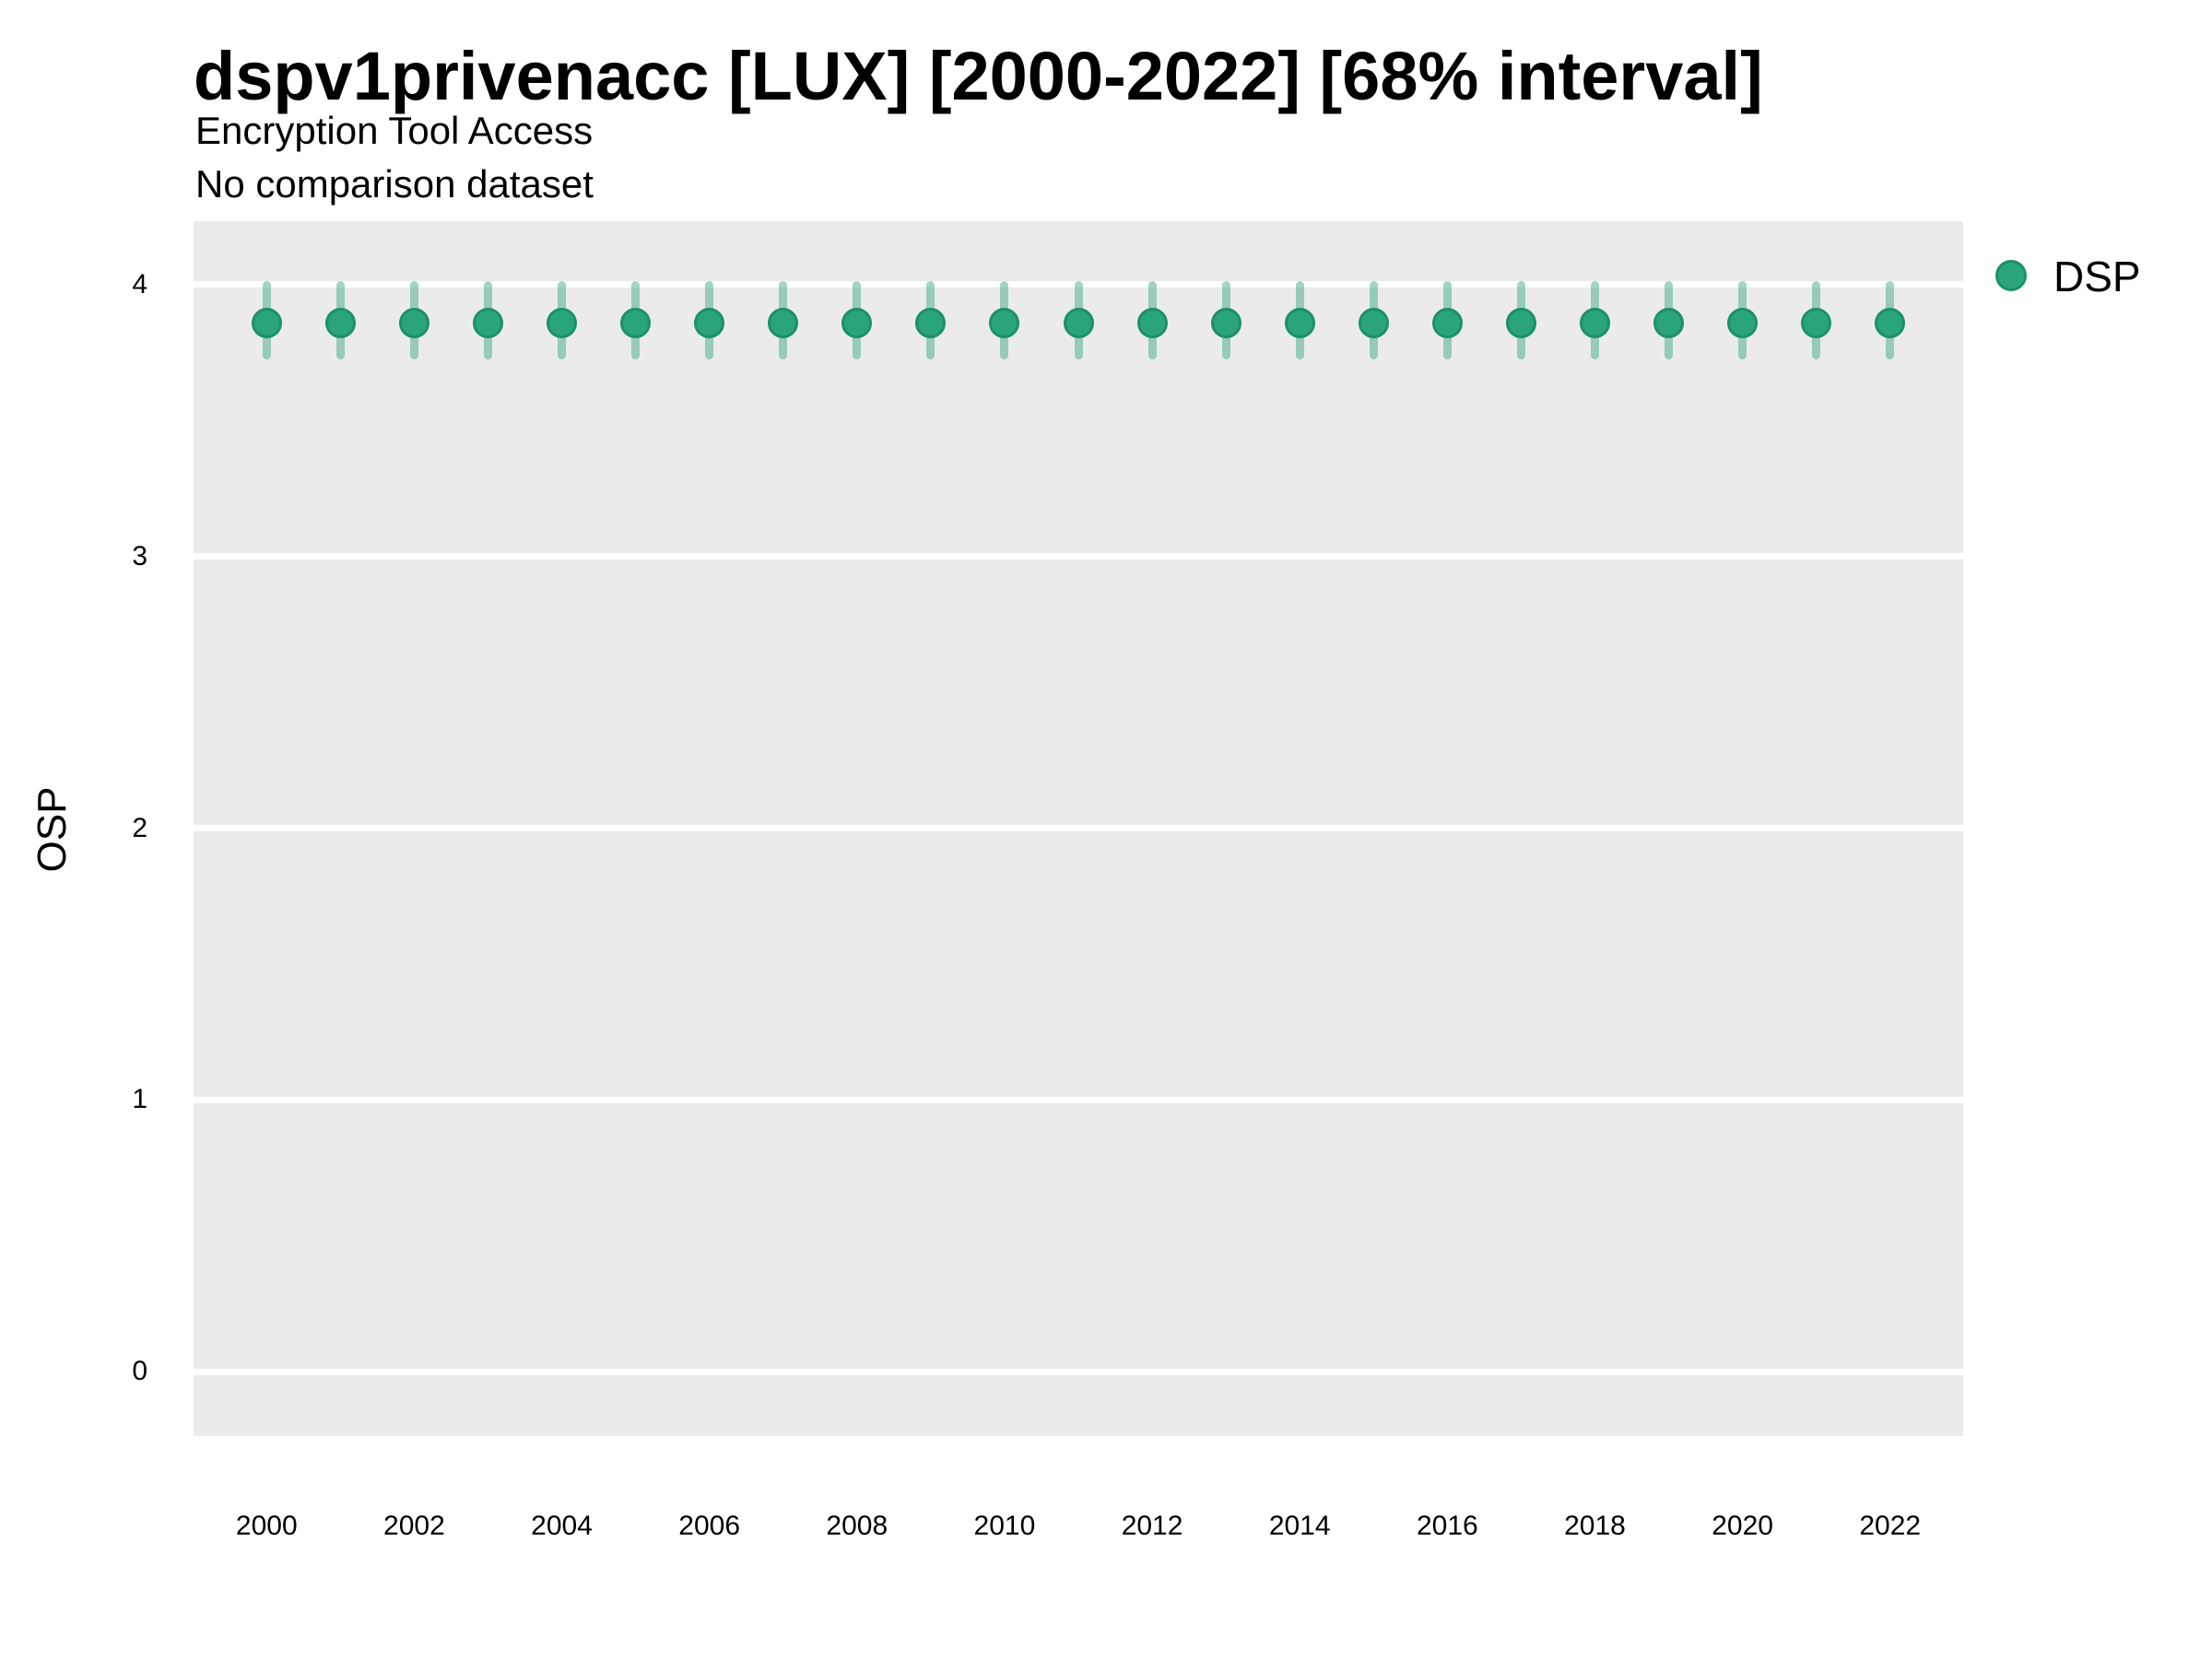 This screenshot has height=1659, width=2212. What do you see at coordinates (2011, 275) in the screenshot?
I see `legend-point-icon` at bounding box center [2011, 275].